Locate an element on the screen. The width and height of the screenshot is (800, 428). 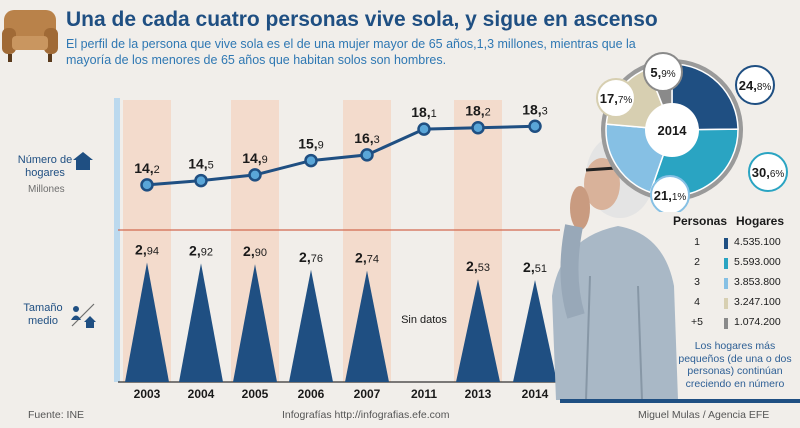
pie-chart: 2014 24,8% 30,6% 21,1% 17,7% 5,9% is located at coordinates (692, 132).